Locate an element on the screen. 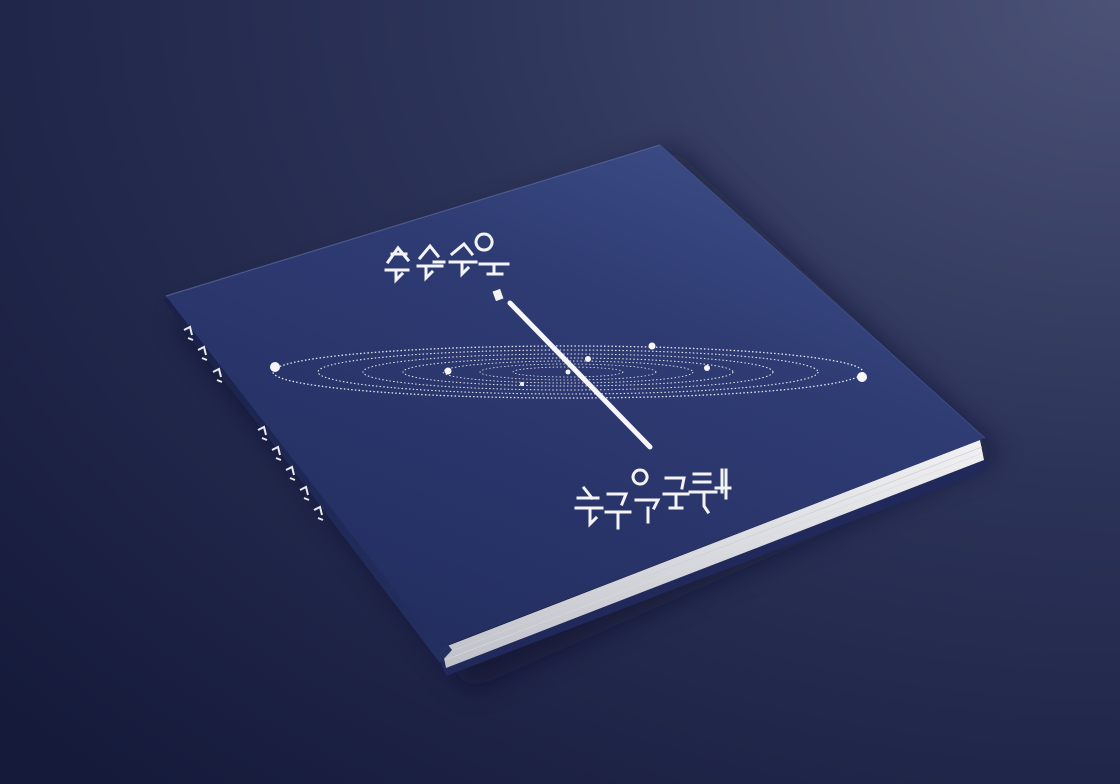 The width and height of the screenshot is (1120, 784). page-block is located at coordinates (713, 554).